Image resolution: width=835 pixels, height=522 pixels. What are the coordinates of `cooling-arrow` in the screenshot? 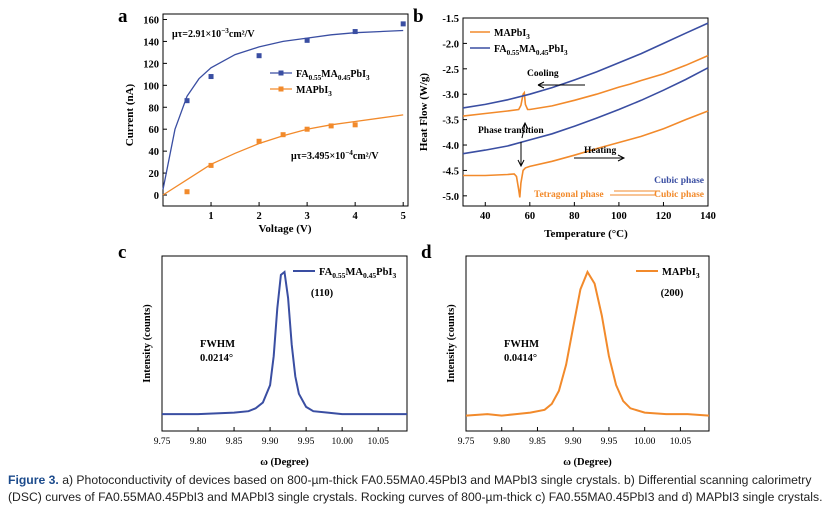 It's located at (561, 85).